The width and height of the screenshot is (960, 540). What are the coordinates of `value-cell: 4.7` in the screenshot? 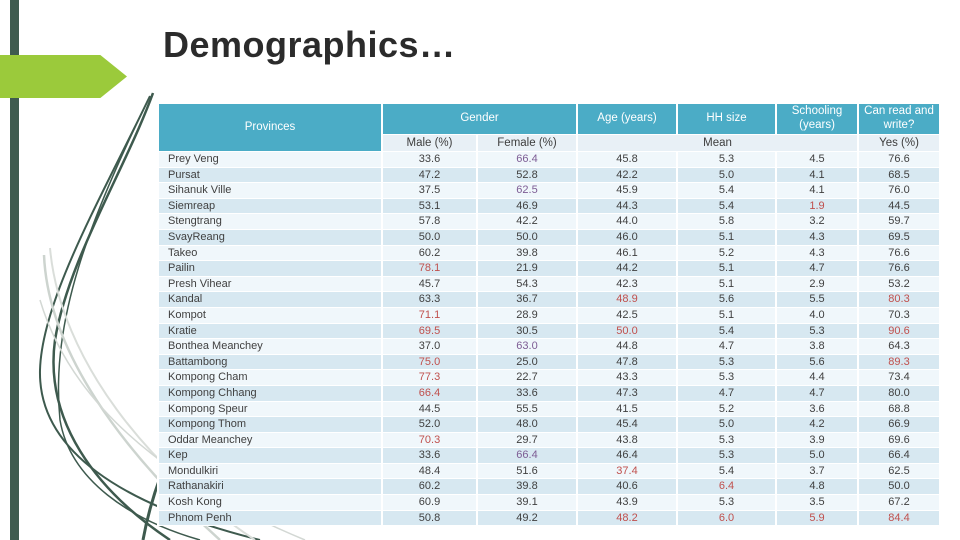 It's located at (727, 393).